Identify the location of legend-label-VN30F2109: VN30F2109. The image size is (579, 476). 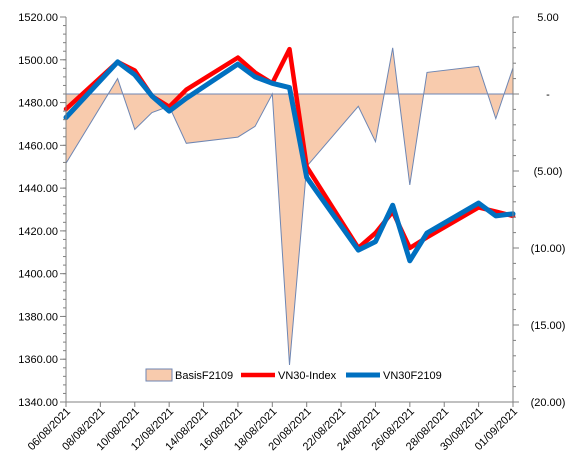
(412, 376).